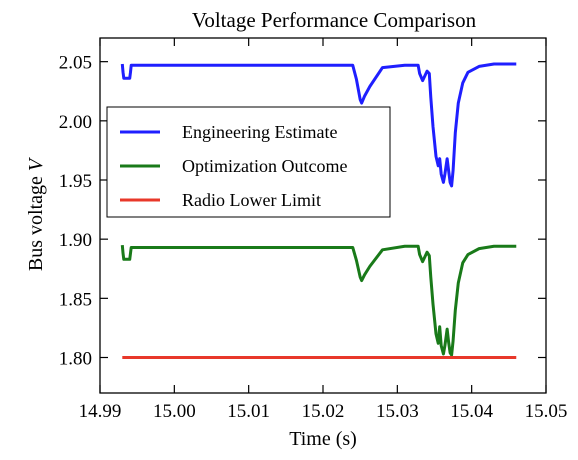 The height and width of the screenshot is (460, 578). What do you see at coordinates (75, 359) in the screenshot?
I see `y-tick-label-0: 1.80` at bounding box center [75, 359].